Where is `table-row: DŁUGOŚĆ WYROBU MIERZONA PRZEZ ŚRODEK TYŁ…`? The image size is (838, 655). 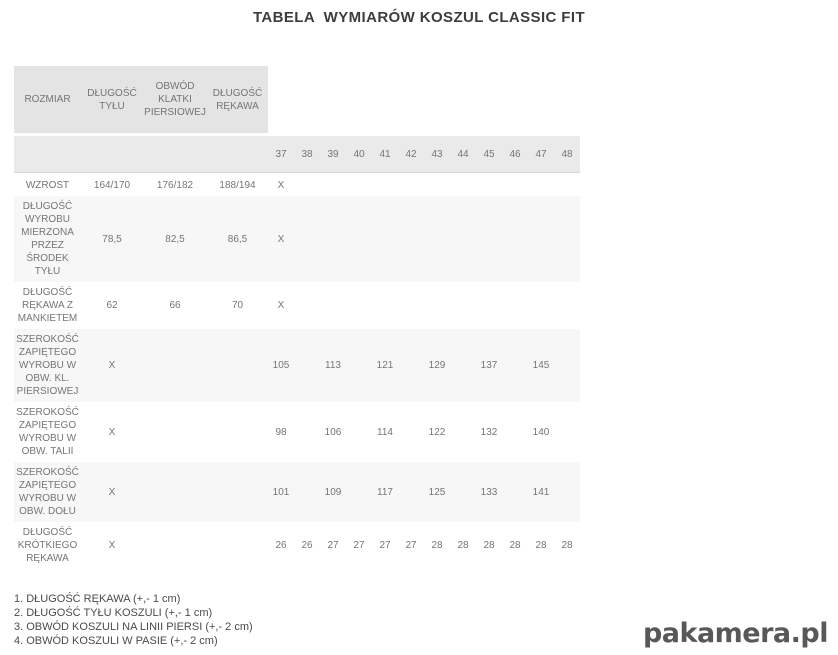 table-row: DŁUGOŚĆ WYROBU MIERZONA PRZEZ ŚRODEK TYŁ… is located at coordinates (297, 239).